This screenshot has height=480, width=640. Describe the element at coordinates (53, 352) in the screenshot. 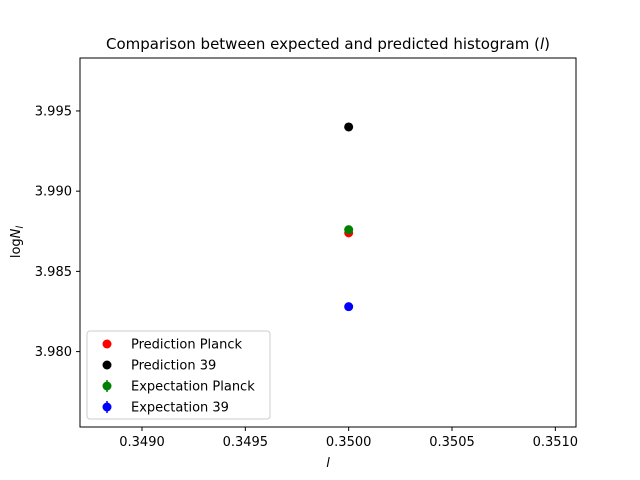

I see `y-tick-label: 3.980` at that location.